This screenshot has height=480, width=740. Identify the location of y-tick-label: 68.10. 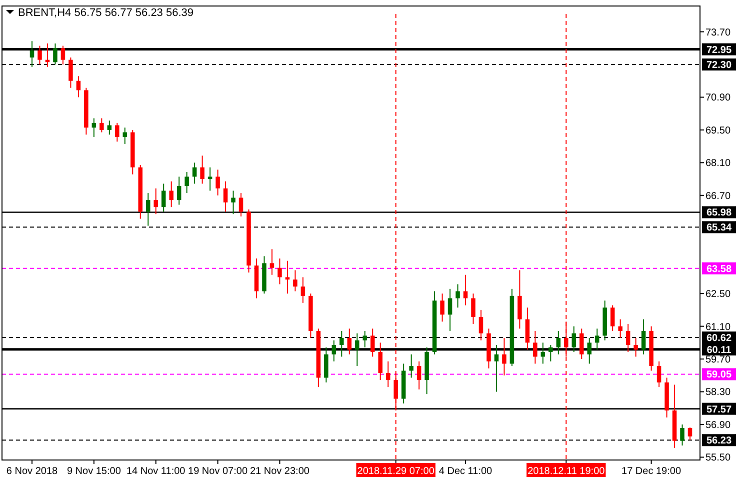
(718, 164).